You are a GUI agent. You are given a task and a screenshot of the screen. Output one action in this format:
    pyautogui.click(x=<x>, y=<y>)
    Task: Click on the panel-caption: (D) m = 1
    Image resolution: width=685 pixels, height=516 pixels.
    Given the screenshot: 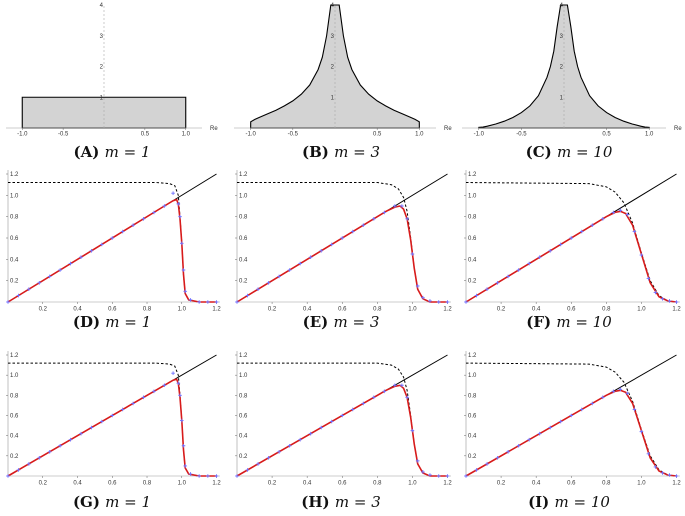 What is the action you would take?
    pyautogui.click(x=112, y=322)
    